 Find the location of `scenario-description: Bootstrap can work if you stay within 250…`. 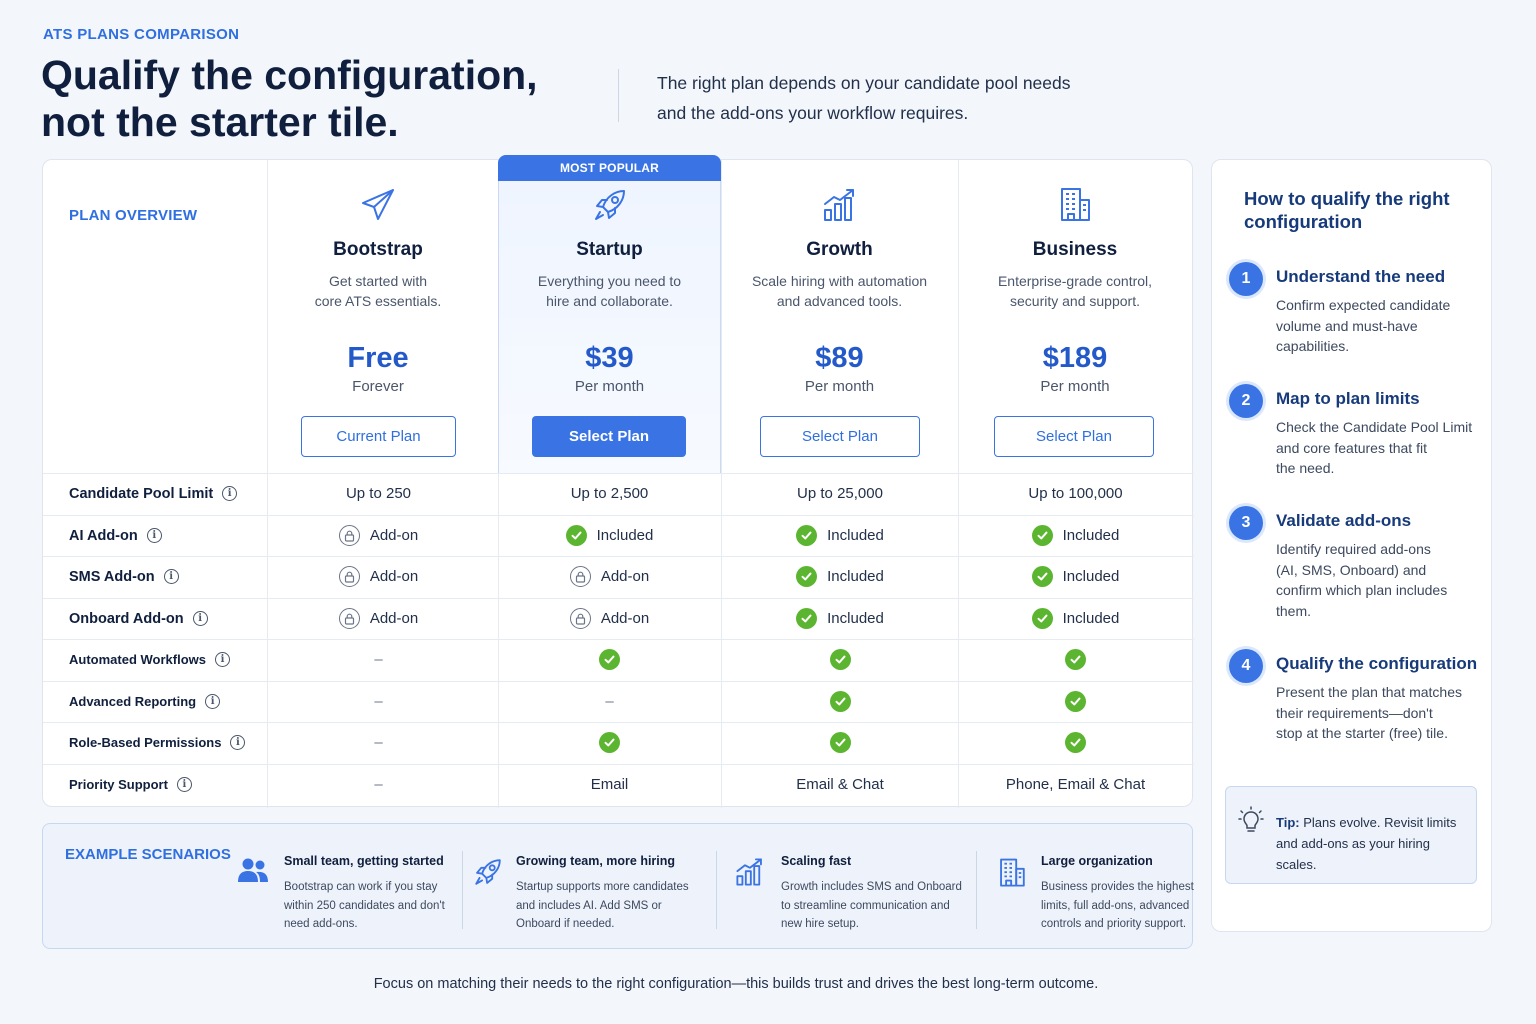

scenario-description: Bootstrap can work if you stay within 250… is located at coordinates (375, 906).